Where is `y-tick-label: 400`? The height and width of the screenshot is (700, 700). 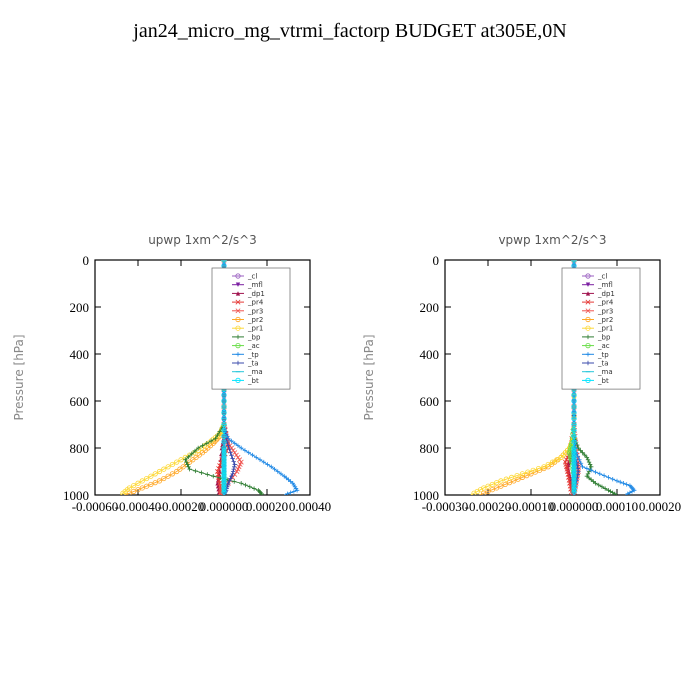 y-tick-label: 400 is located at coordinates (430, 354).